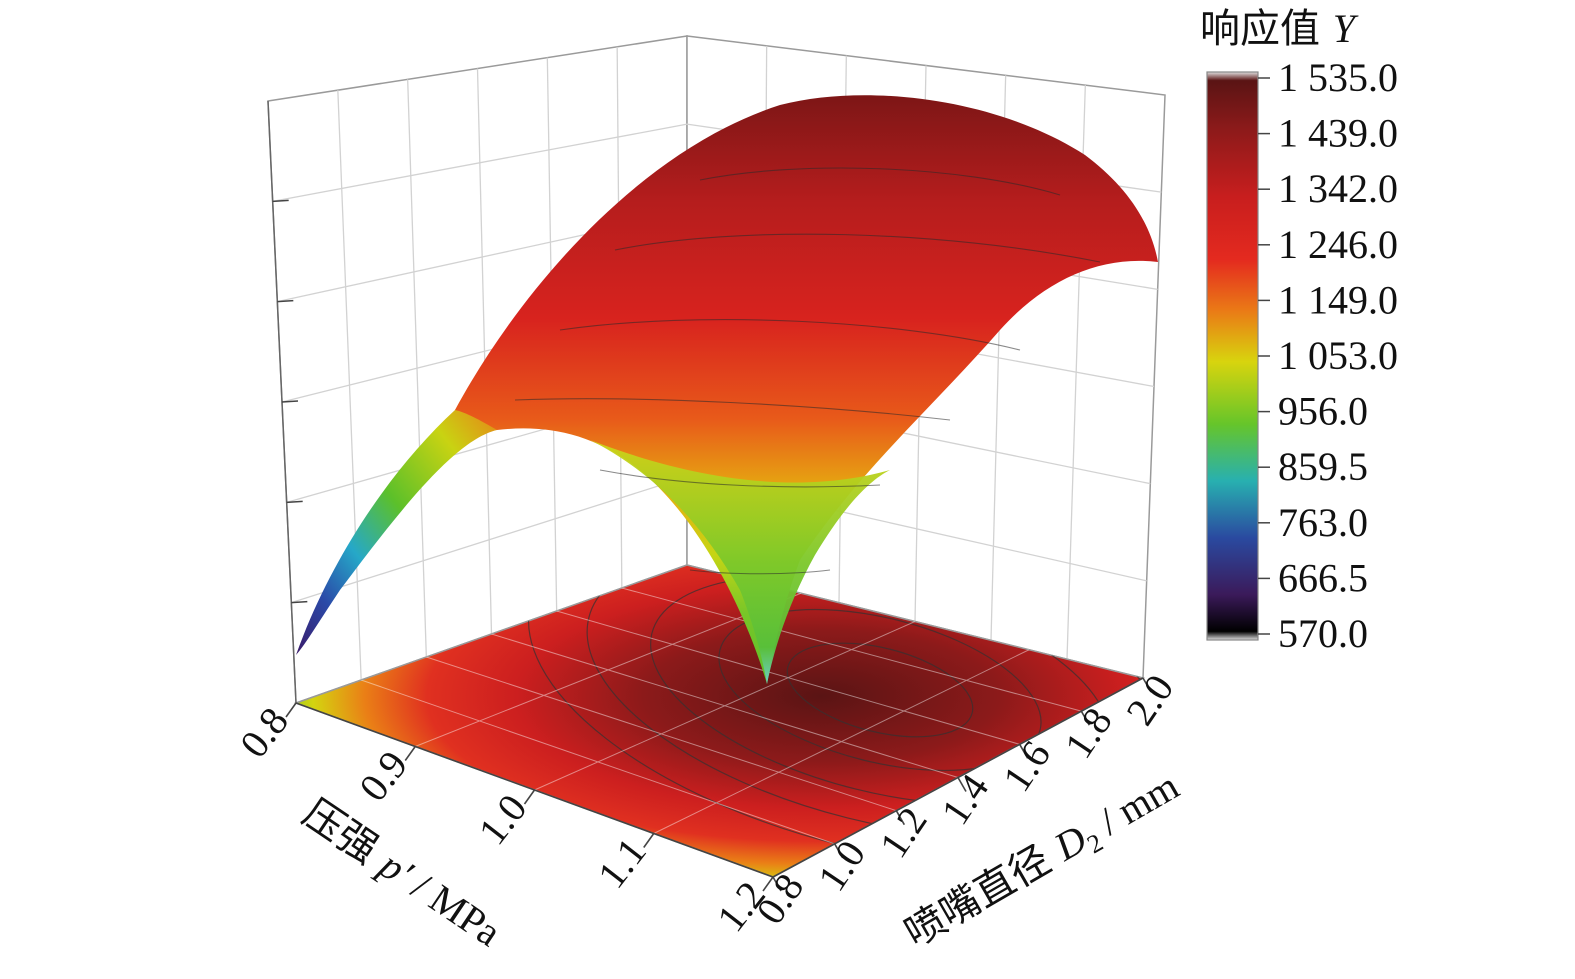 This screenshot has width=1575, height=979. I want to click on y-axis-title: 喷嘴直径 D2 / mm, so click(1043, 861).